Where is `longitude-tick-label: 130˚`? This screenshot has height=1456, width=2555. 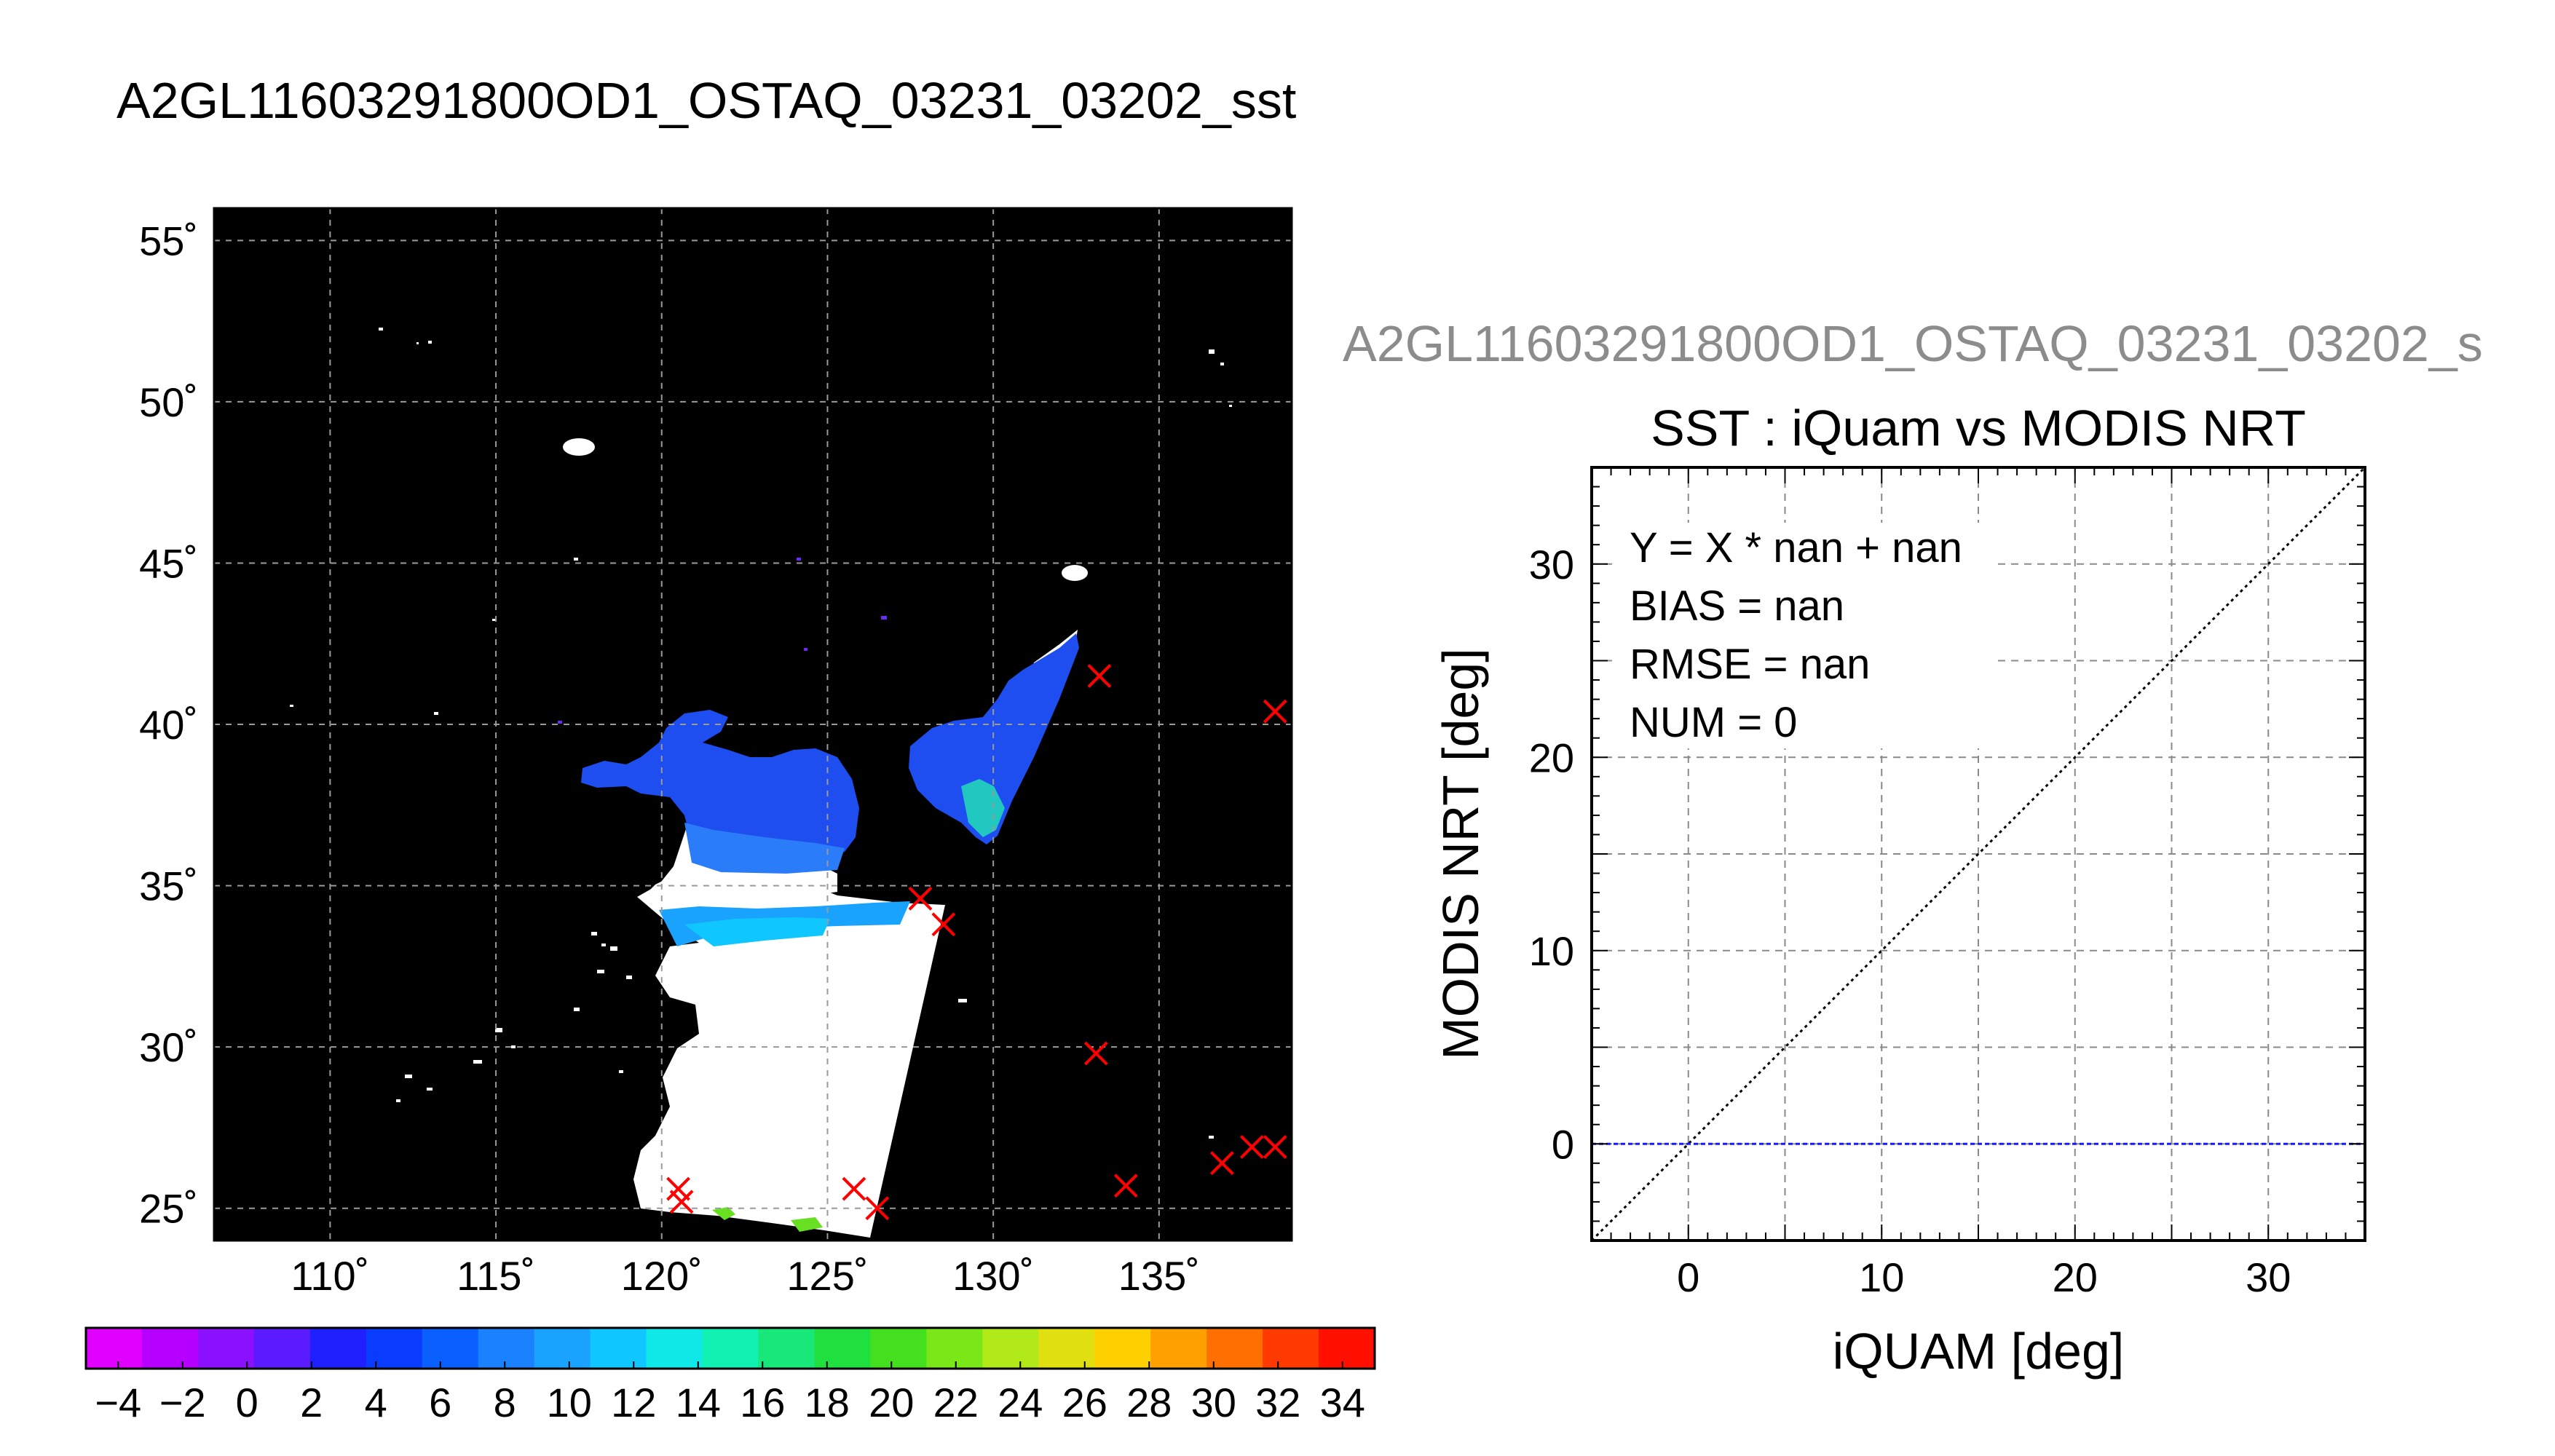 longitude-tick-label: 130˚ is located at coordinates (993, 1276).